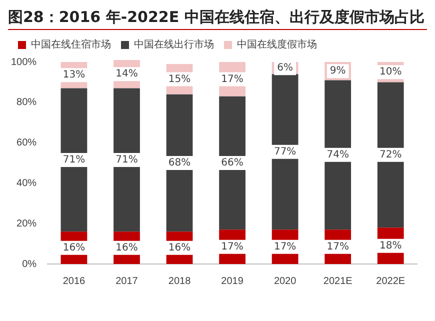 This screenshot has width=435, height=321. I want to click on x-tick-label: 2016, so click(74, 281).